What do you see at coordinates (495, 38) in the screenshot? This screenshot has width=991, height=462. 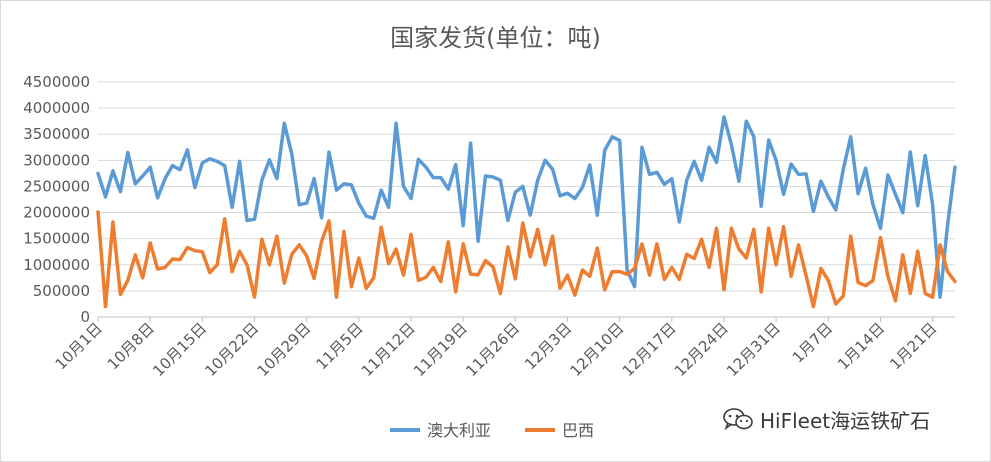 I see `chart-title: 国家发货(单位：吨)` at bounding box center [495, 38].